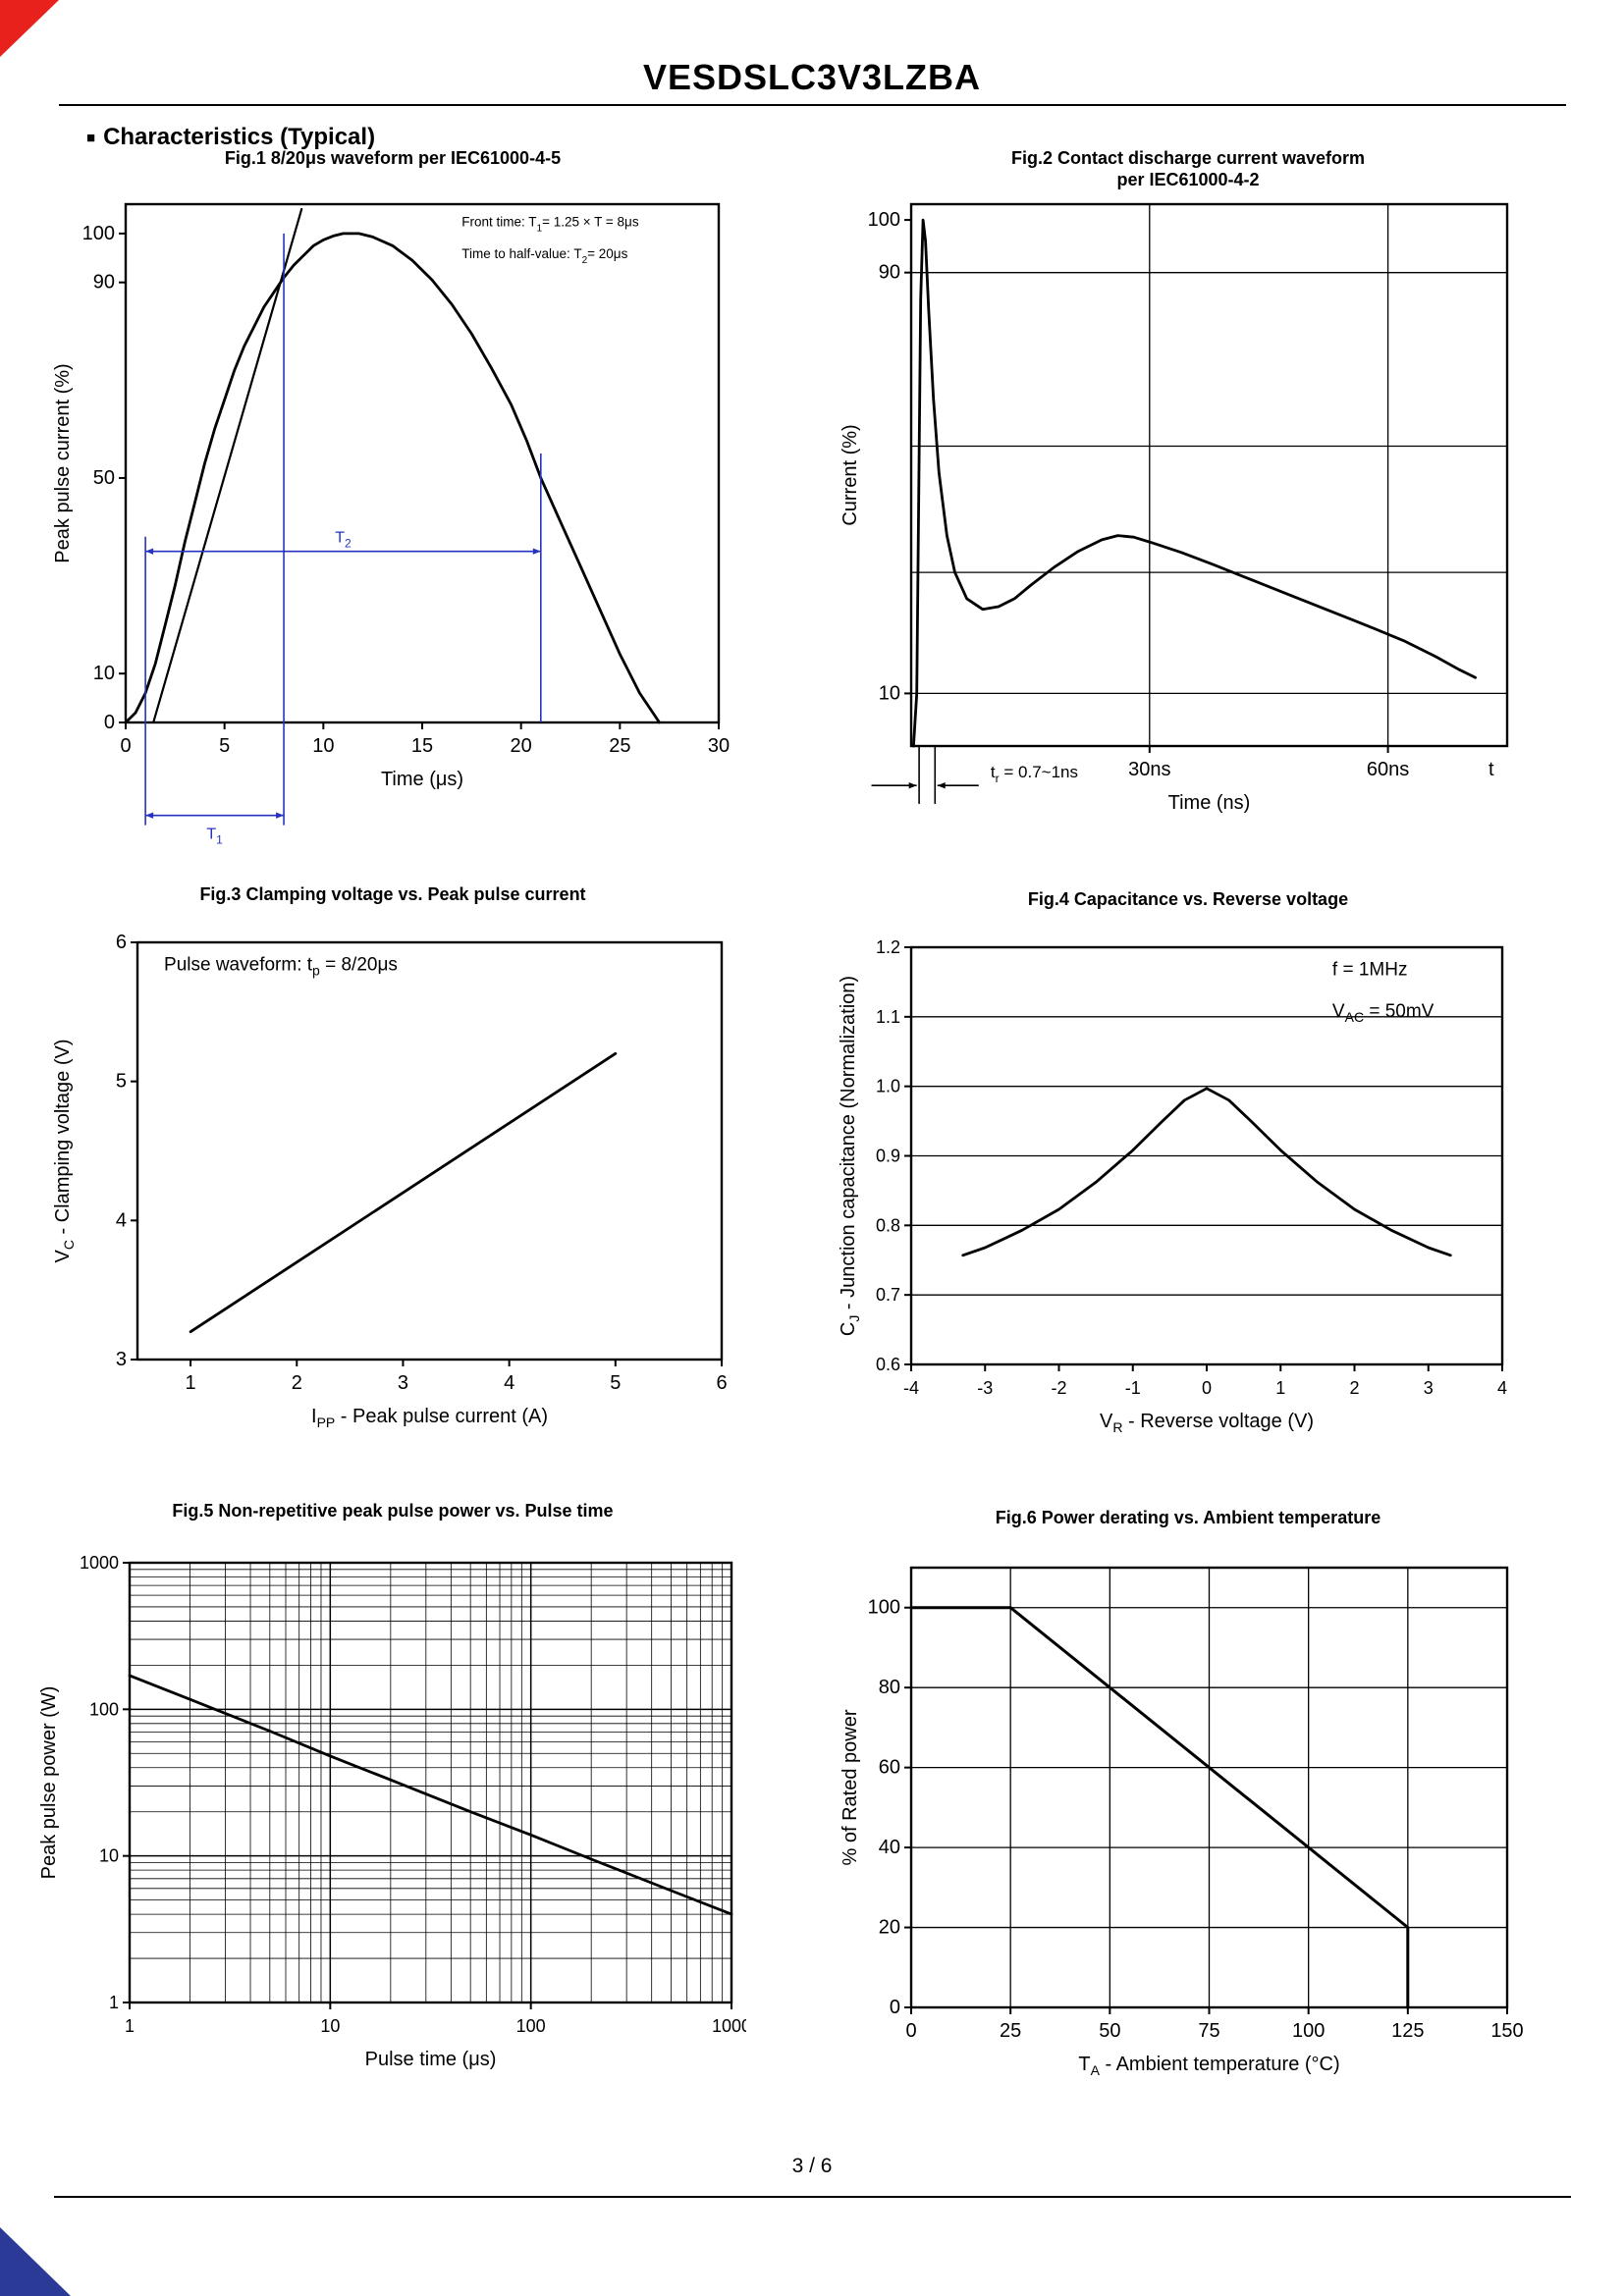 The image size is (1624, 2296). I want to click on page-number: 3 / 6, so click(812, 2166).